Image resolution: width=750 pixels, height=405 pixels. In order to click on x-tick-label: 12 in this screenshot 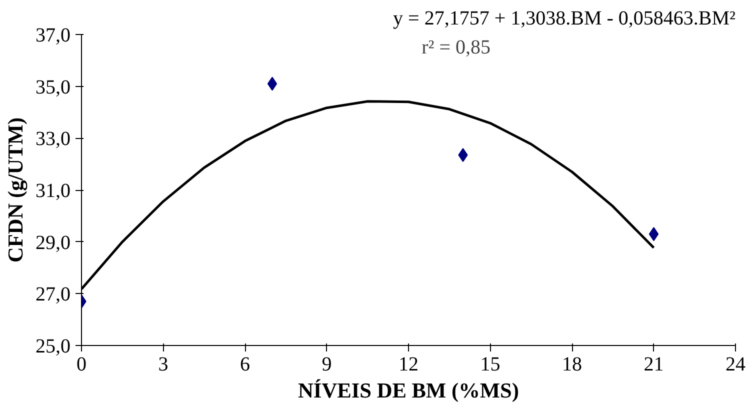, I will do `click(408, 365)`.